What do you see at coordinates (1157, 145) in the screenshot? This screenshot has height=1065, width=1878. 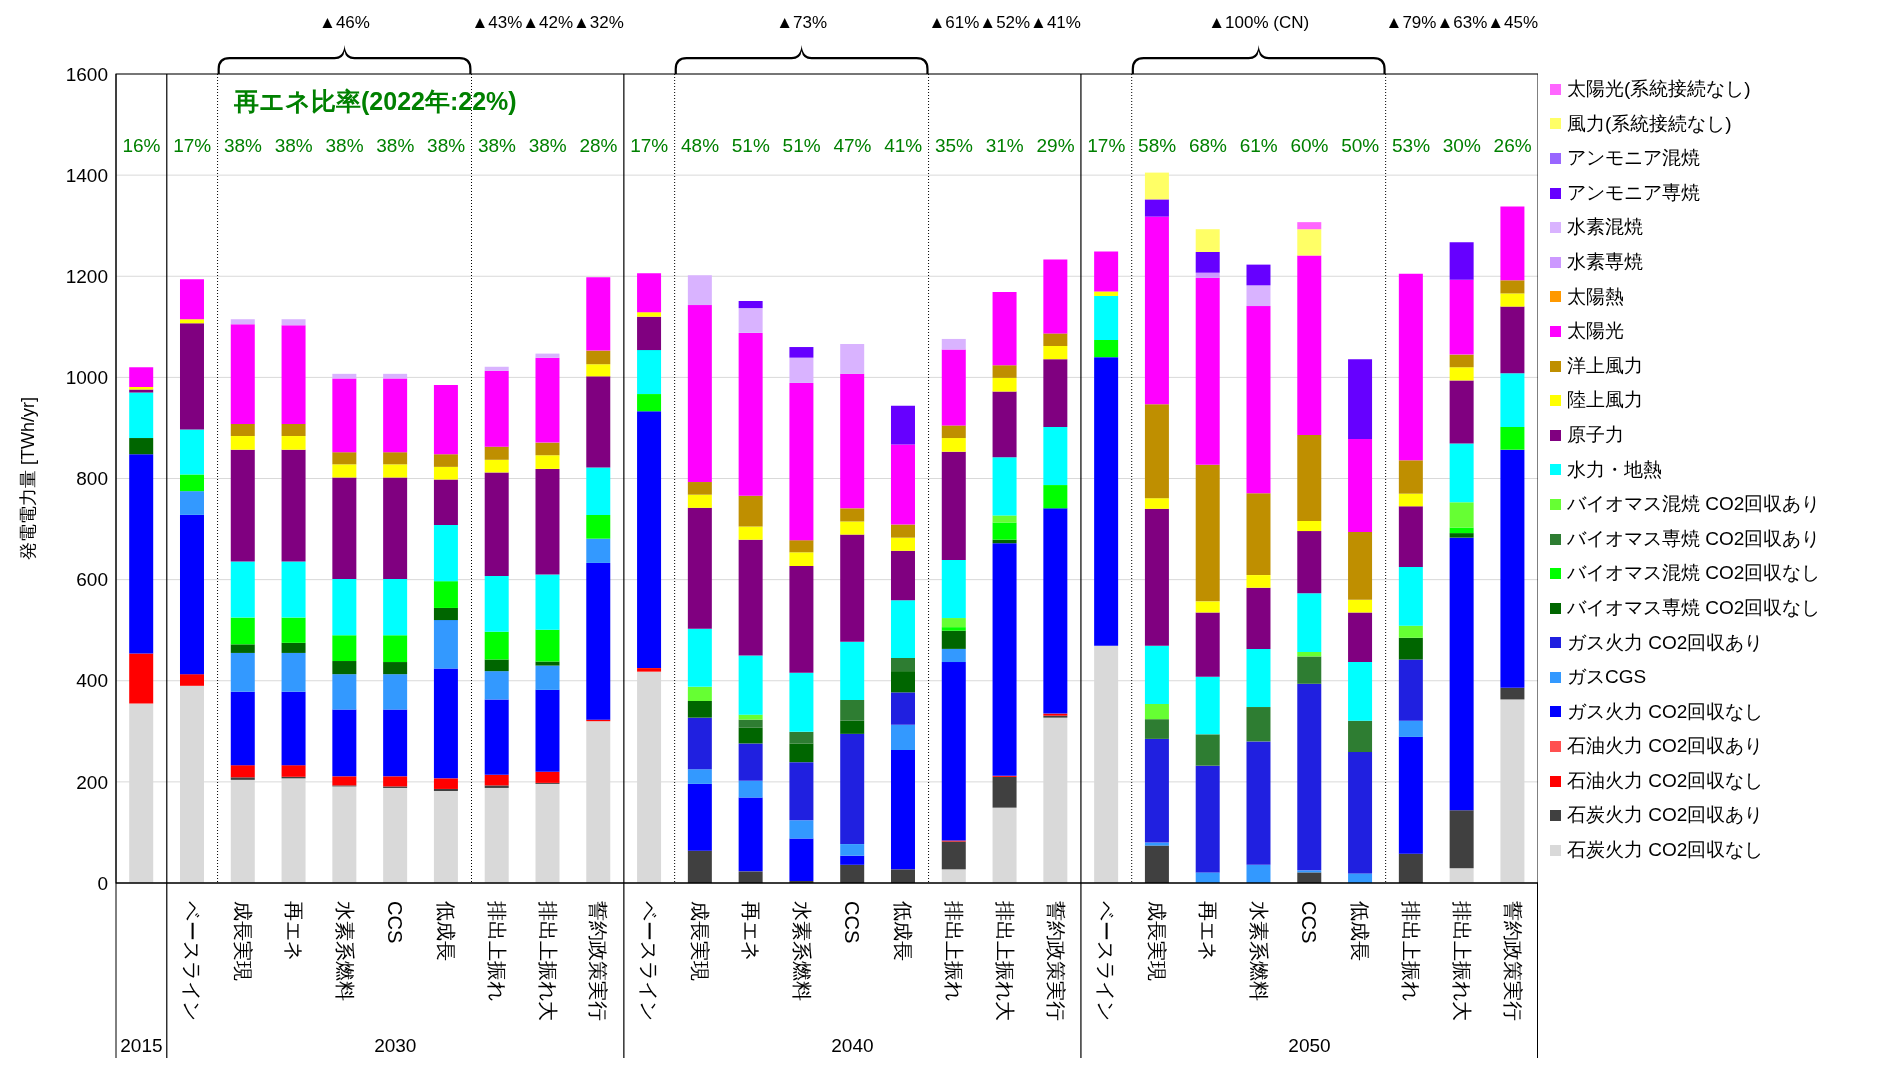 I see `annotation: 58%` at bounding box center [1157, 145].